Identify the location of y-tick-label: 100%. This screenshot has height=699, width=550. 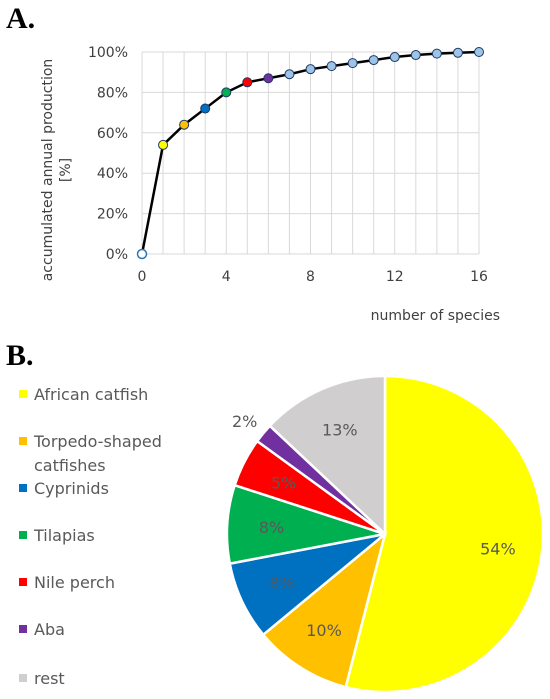
(108, 53).